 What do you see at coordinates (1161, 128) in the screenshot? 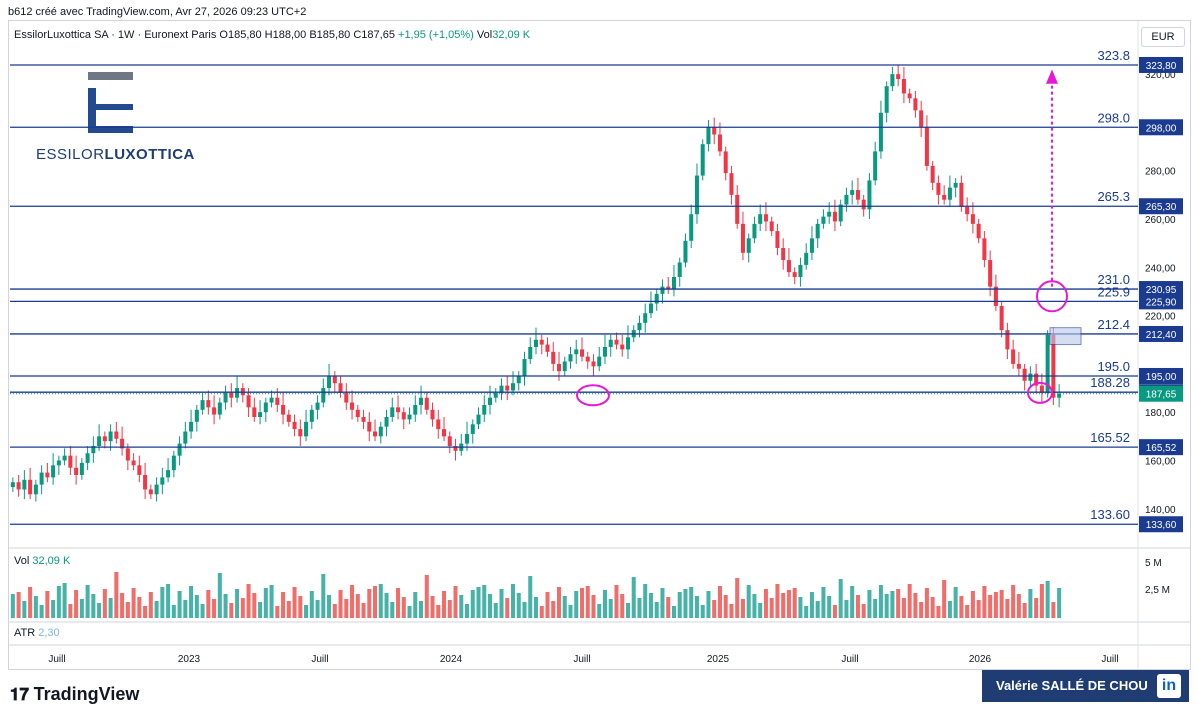
I see `price-tag-label: 298,00` at bounding box center [1161, 128].